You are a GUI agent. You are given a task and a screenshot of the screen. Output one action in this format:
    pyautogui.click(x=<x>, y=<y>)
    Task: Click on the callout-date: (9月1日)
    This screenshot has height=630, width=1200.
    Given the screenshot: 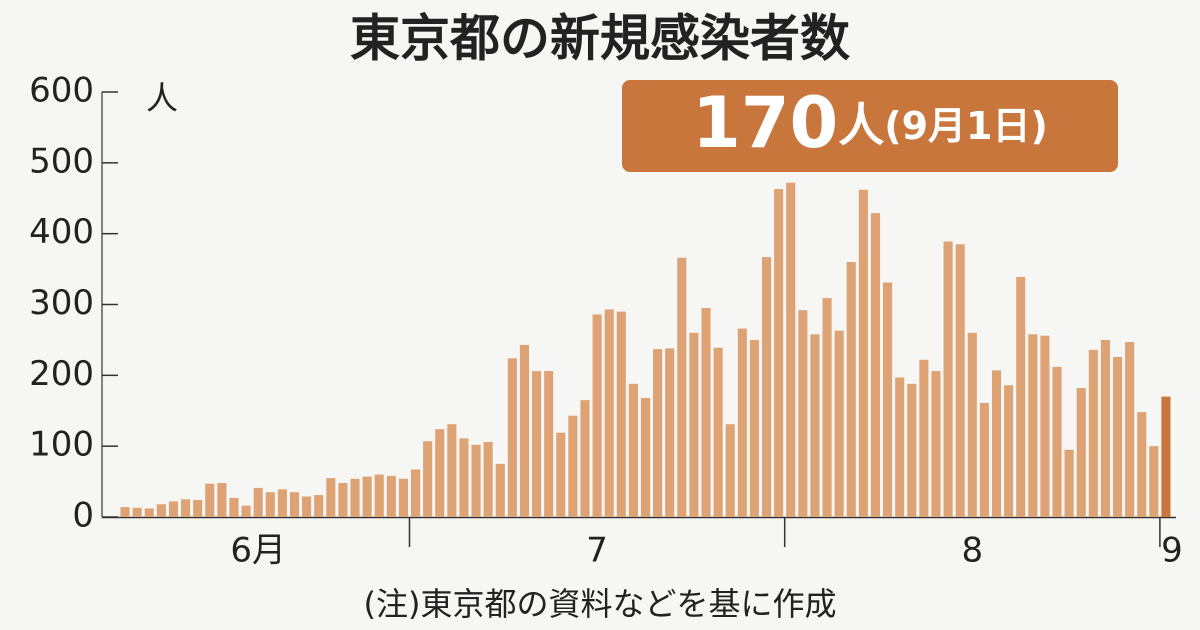 What is the action you would take?
    pyautogui.click(x=966, y=126)
    